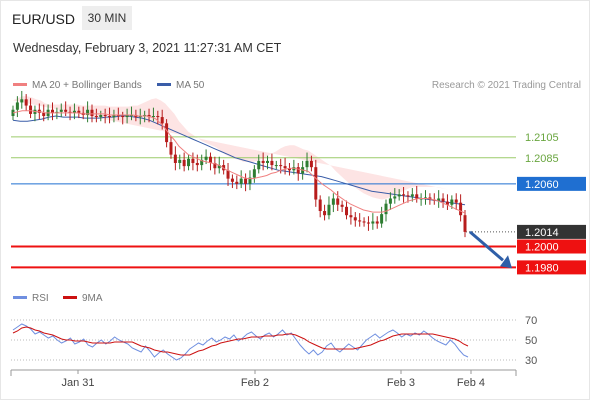 The width and height of the screenshot is (590, 400). Describe the element at coordinates (531, 361) in the screenshot. I see `rsi-tick-30: 30` at that location.